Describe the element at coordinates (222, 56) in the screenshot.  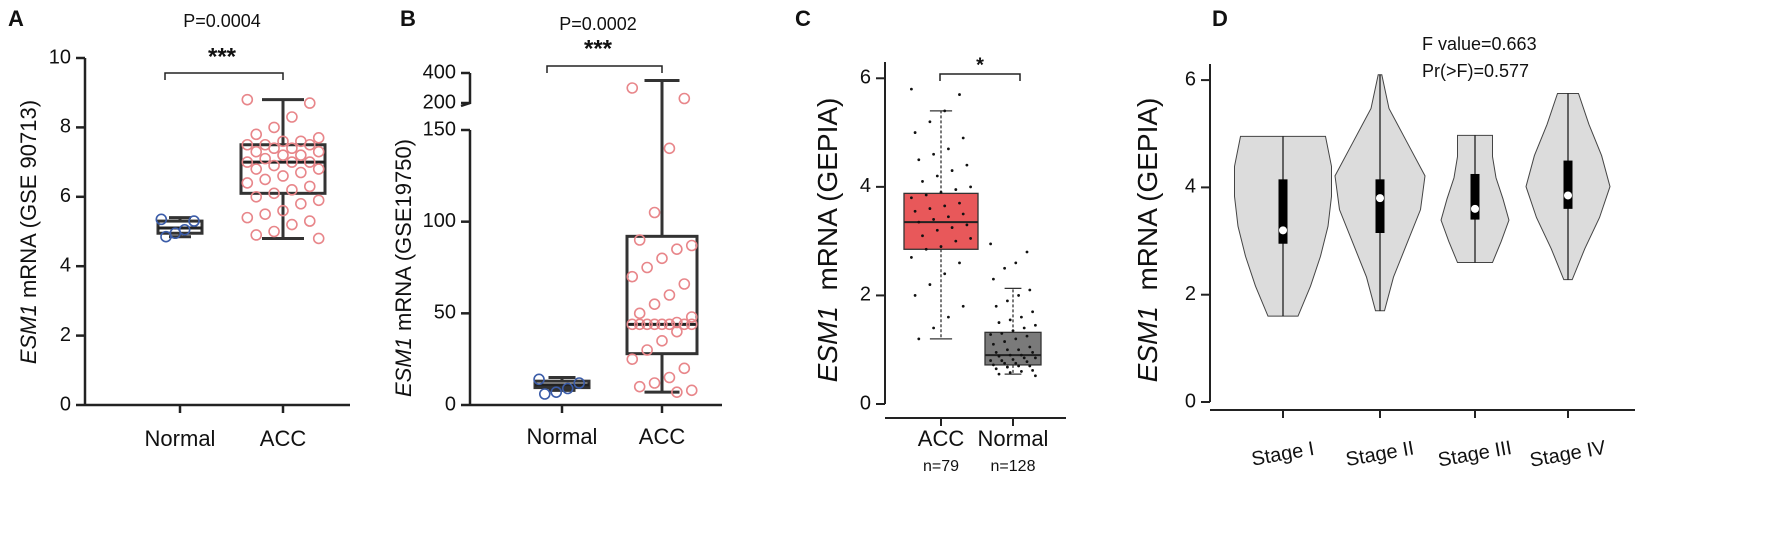
I see `significance: ***` at that location.